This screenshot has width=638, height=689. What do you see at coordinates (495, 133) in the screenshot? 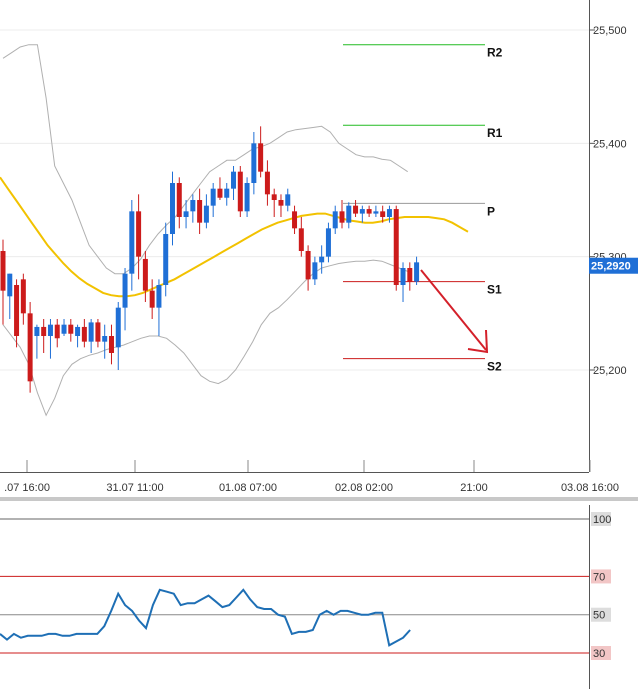
I see `level-label-r1: R1` at bounding box center [495, 133].